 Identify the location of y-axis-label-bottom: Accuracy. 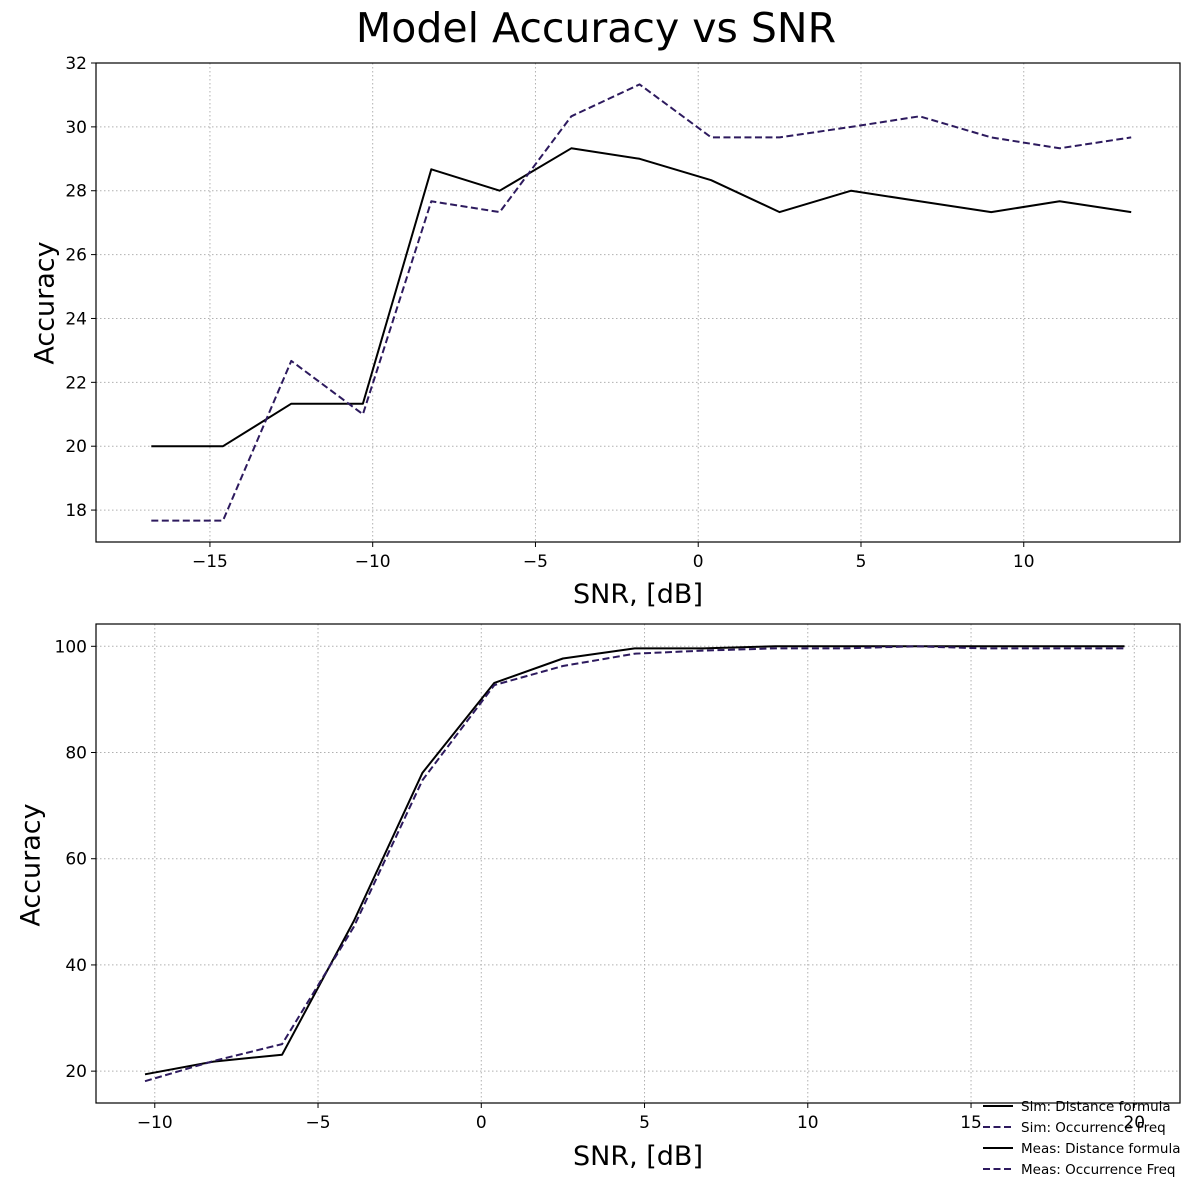
(30, 864).